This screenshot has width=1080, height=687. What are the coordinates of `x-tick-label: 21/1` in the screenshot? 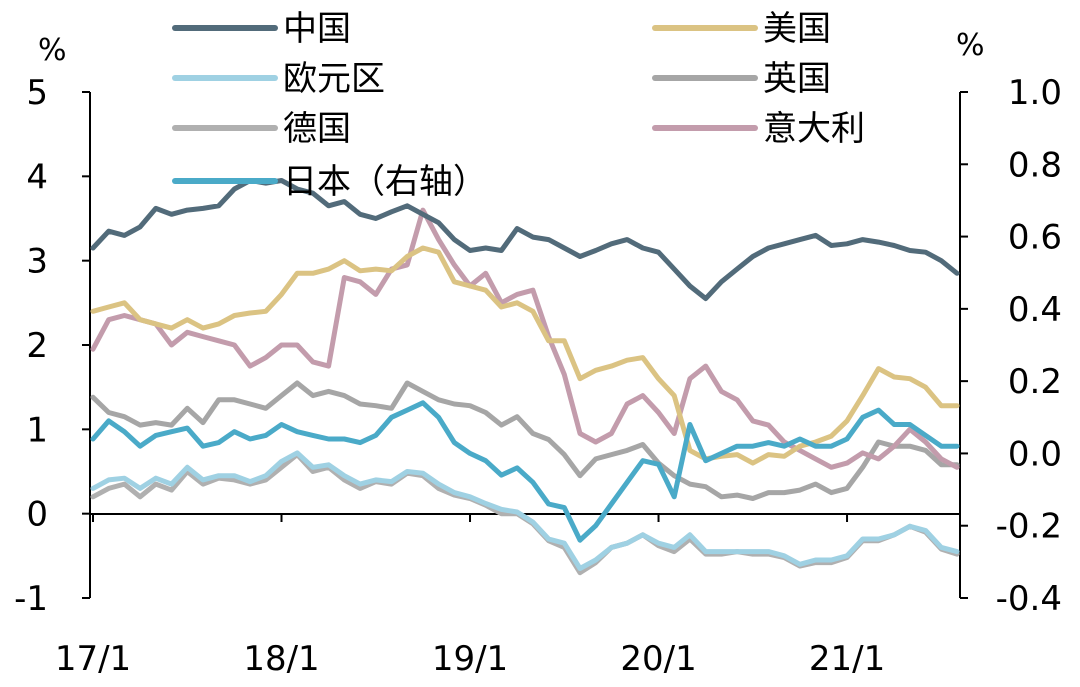 It's located at (847, 659).